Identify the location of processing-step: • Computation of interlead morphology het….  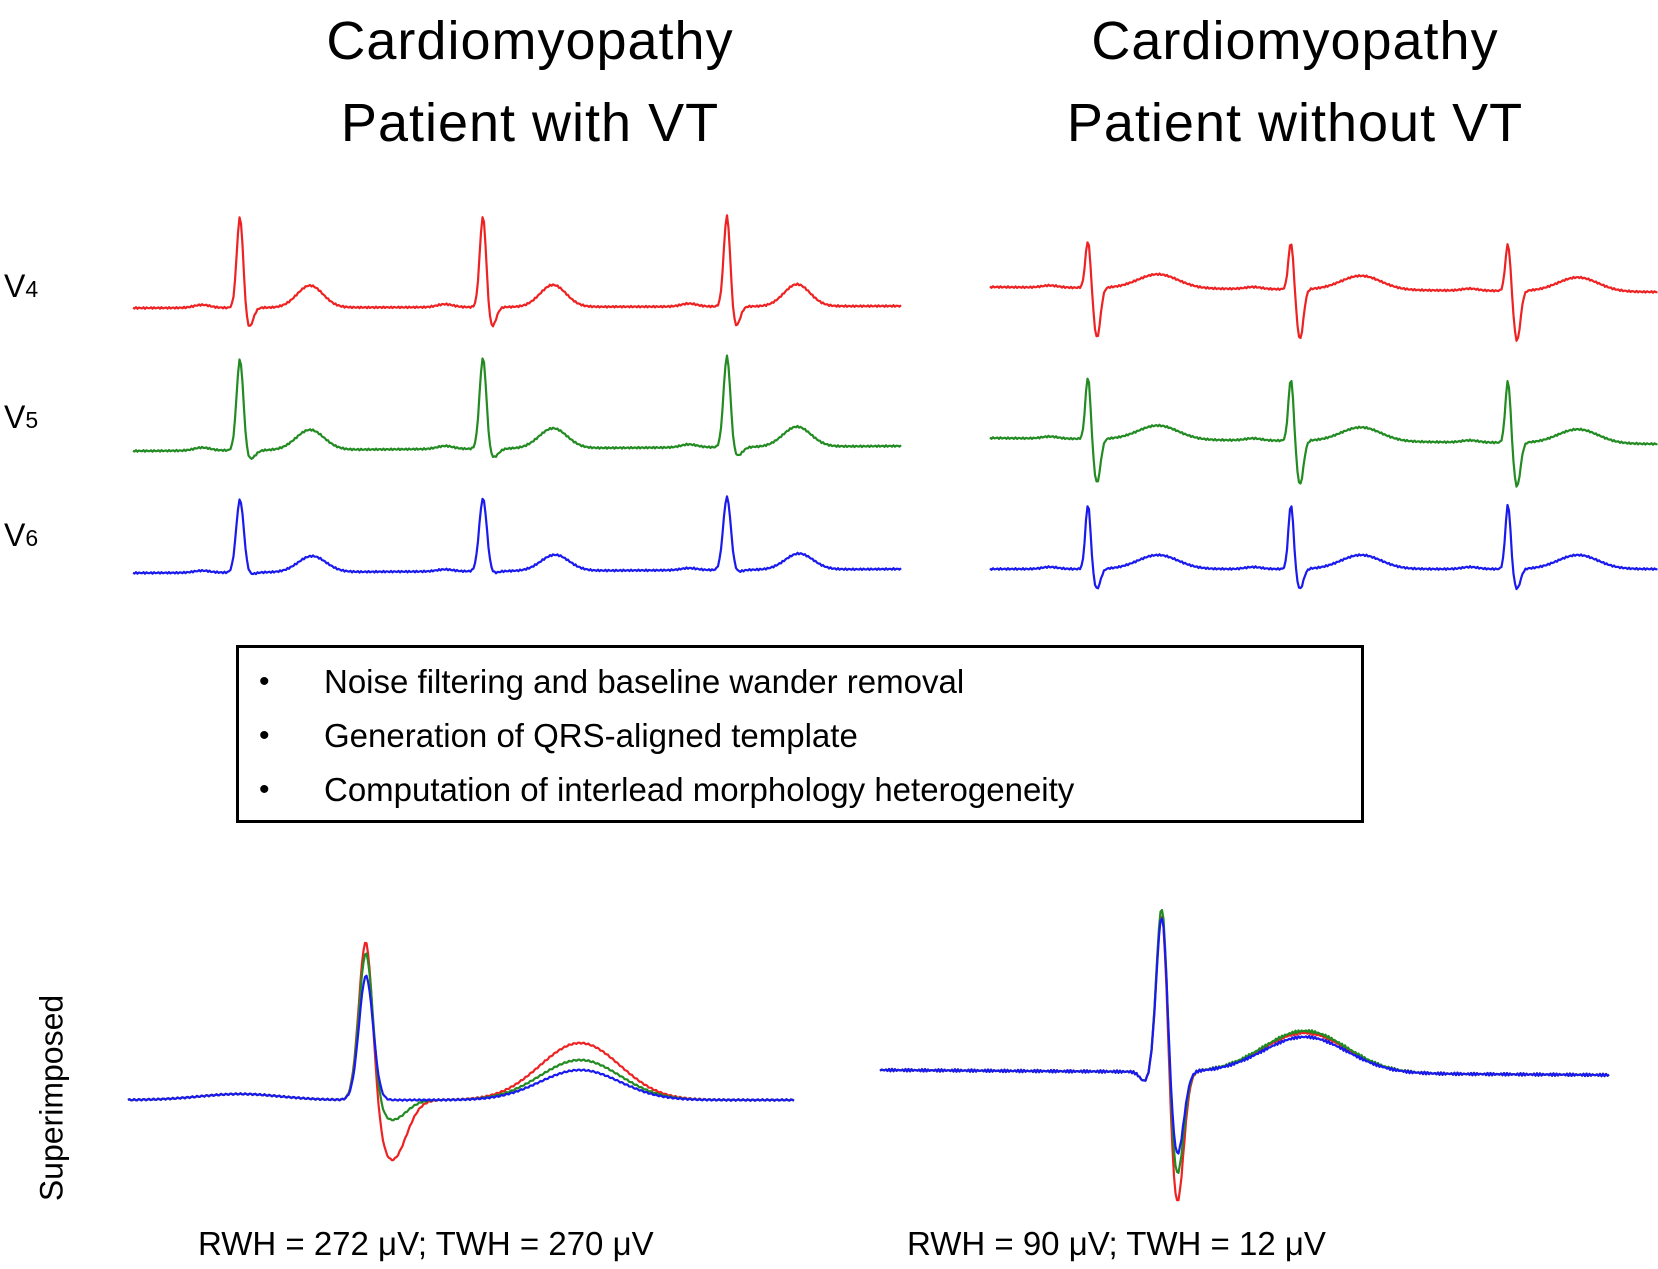
(800, 795).